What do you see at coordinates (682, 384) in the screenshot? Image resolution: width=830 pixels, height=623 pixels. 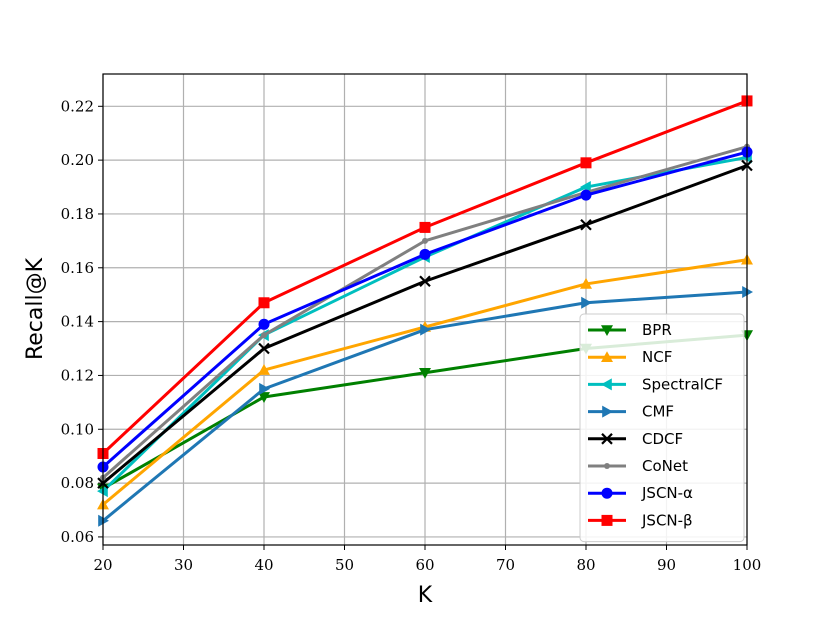 I see `legend-label: SpectralCF` at bounding box center [682, 384].